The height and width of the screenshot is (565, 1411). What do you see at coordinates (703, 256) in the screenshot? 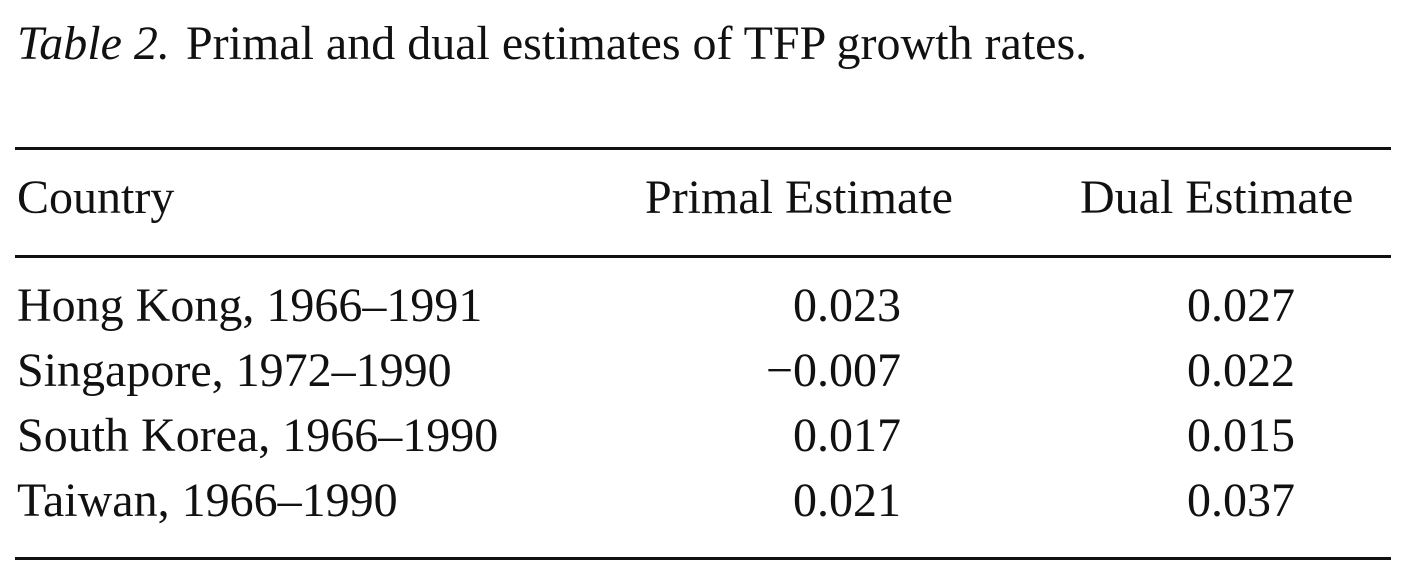
I see `table-header-rule` at bounding box center [703, 256].